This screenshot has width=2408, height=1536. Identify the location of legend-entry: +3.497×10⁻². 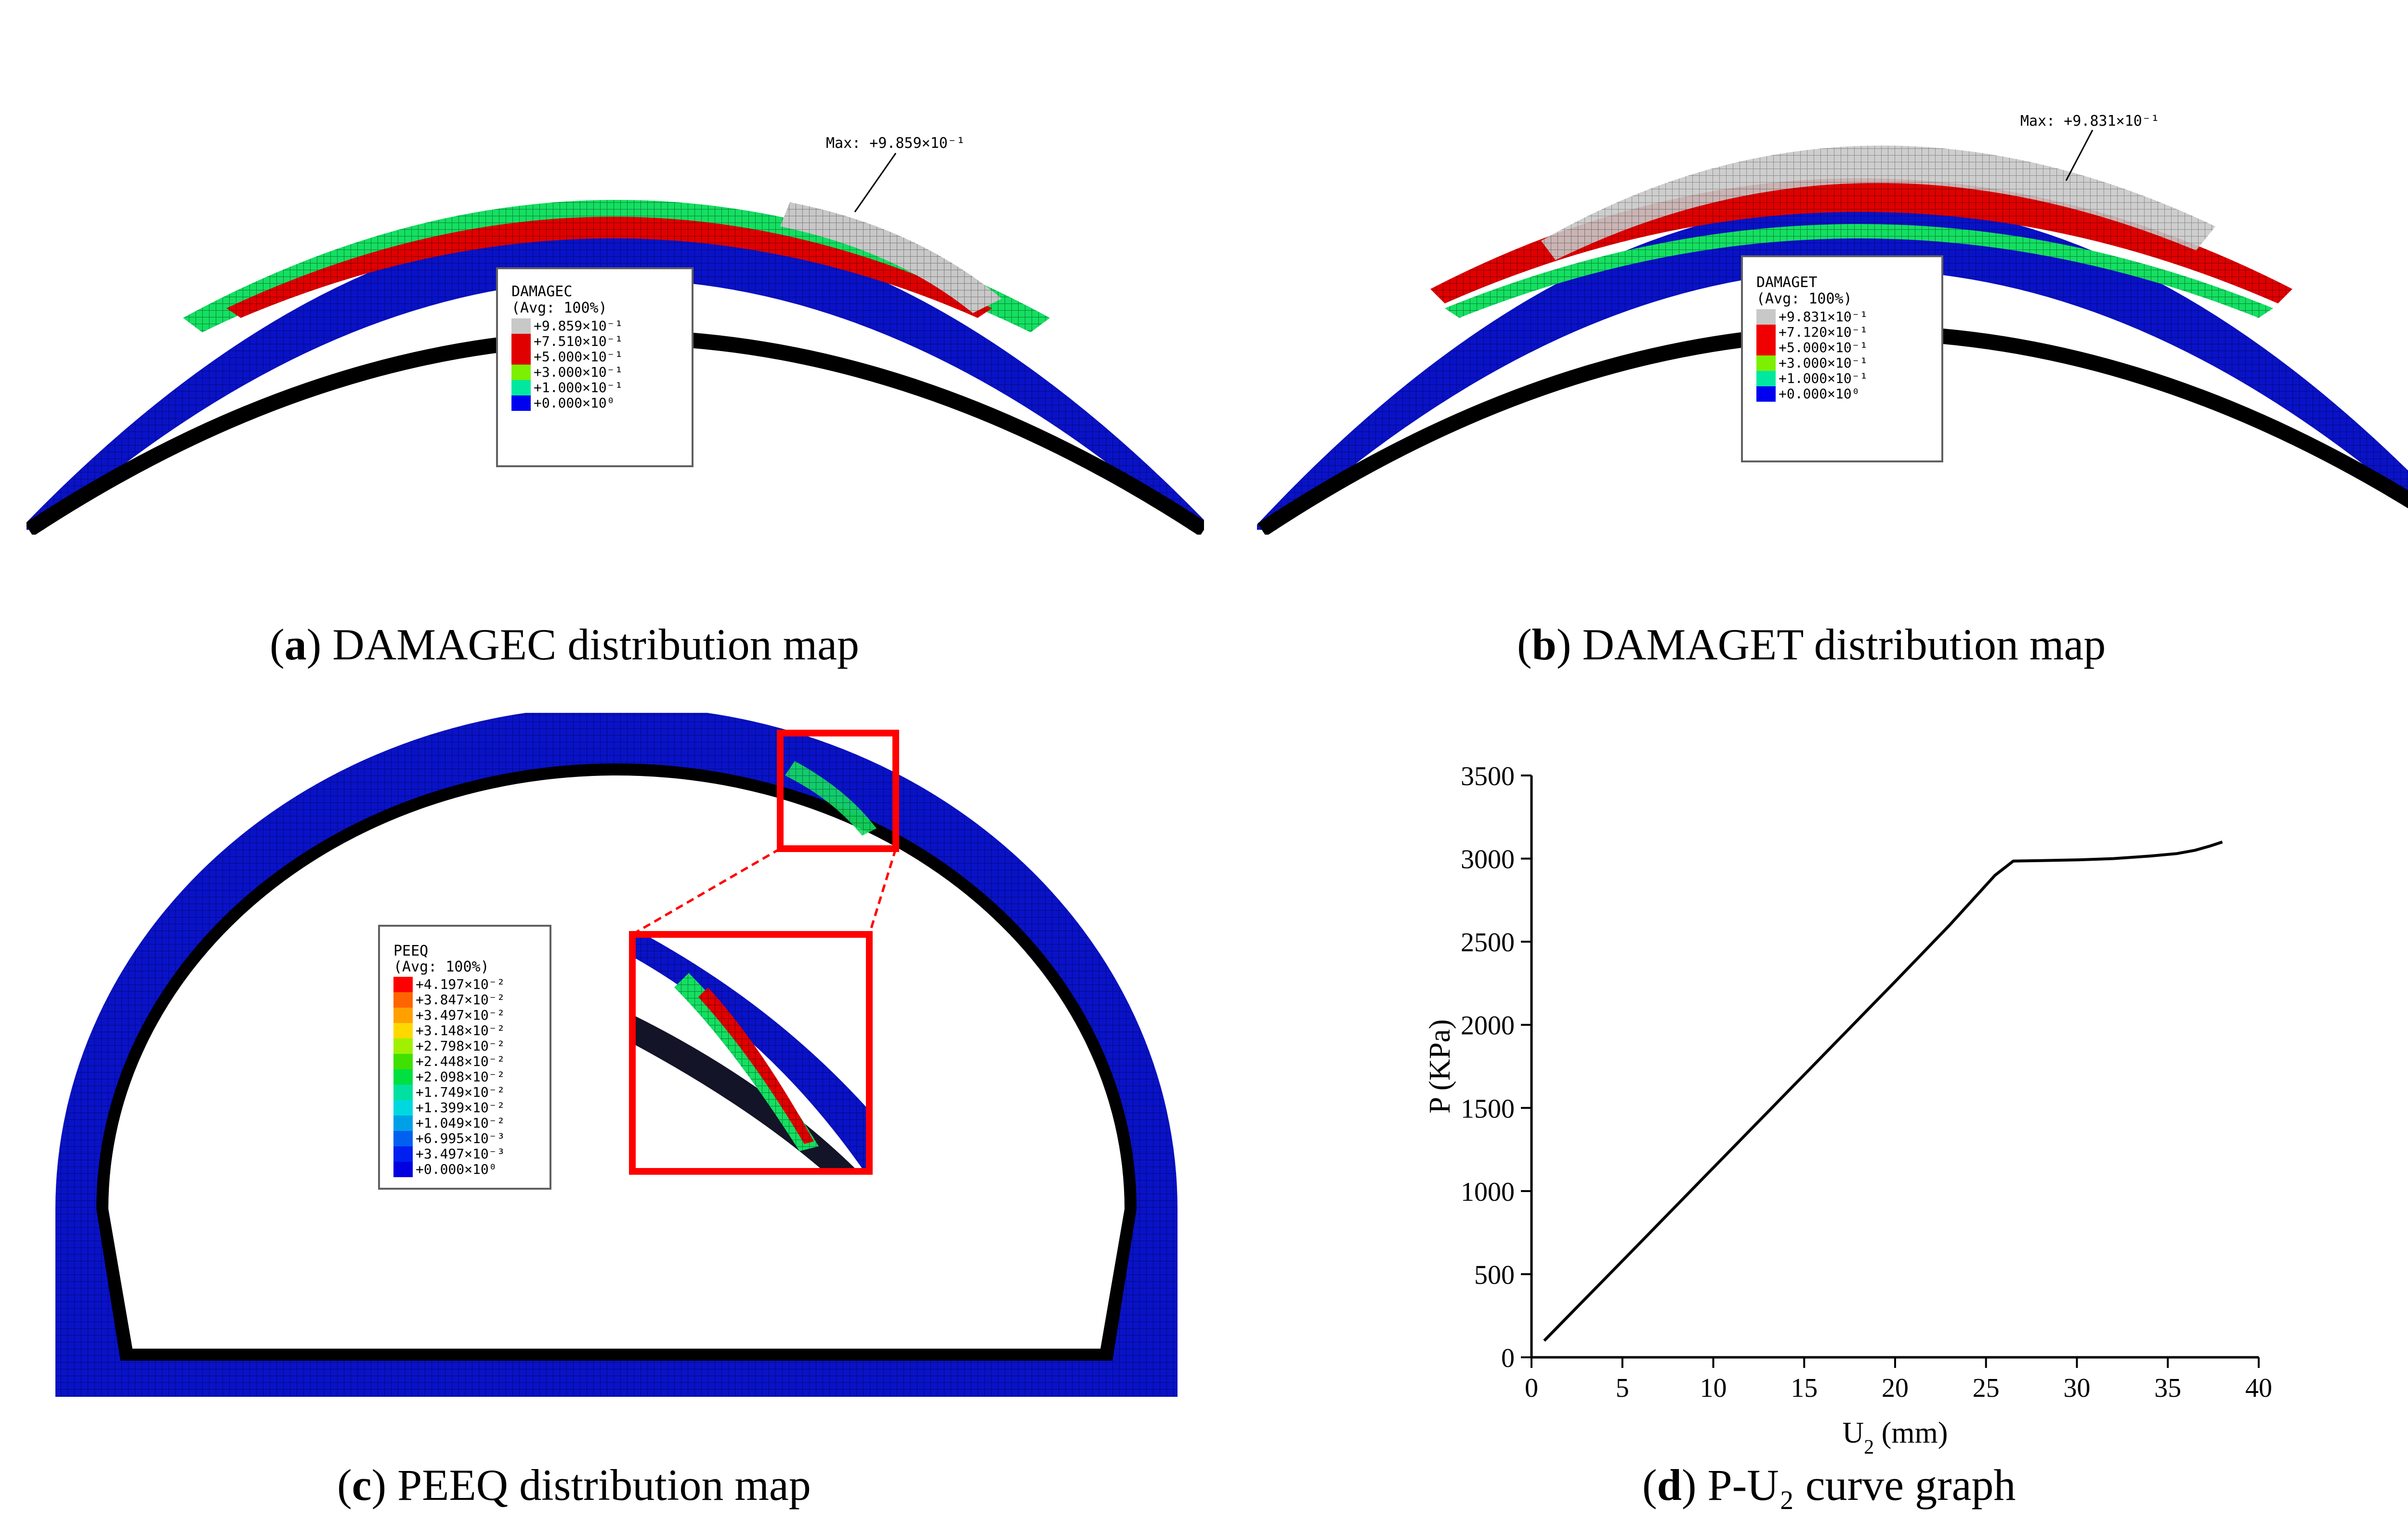
(471, 1015).